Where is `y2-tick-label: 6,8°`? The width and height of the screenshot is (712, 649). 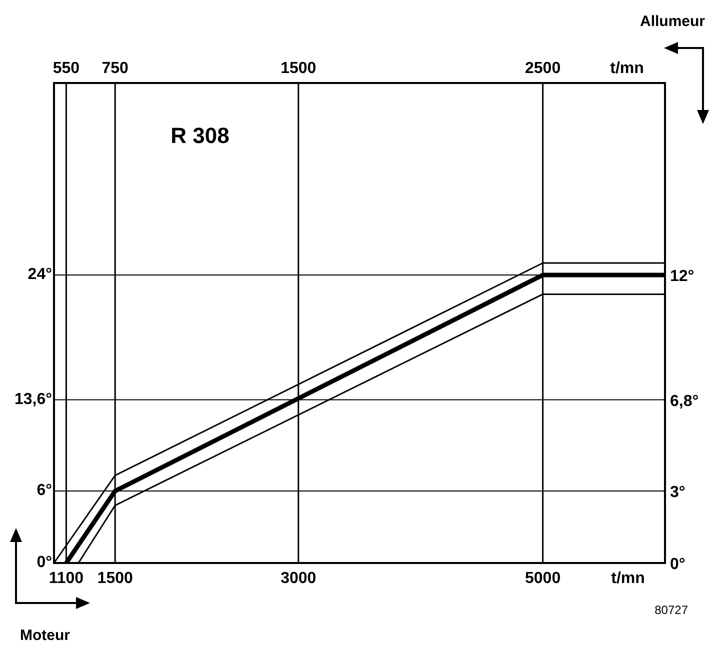 y2-tick-label: 6,8° is located at coordinates (684, 401).